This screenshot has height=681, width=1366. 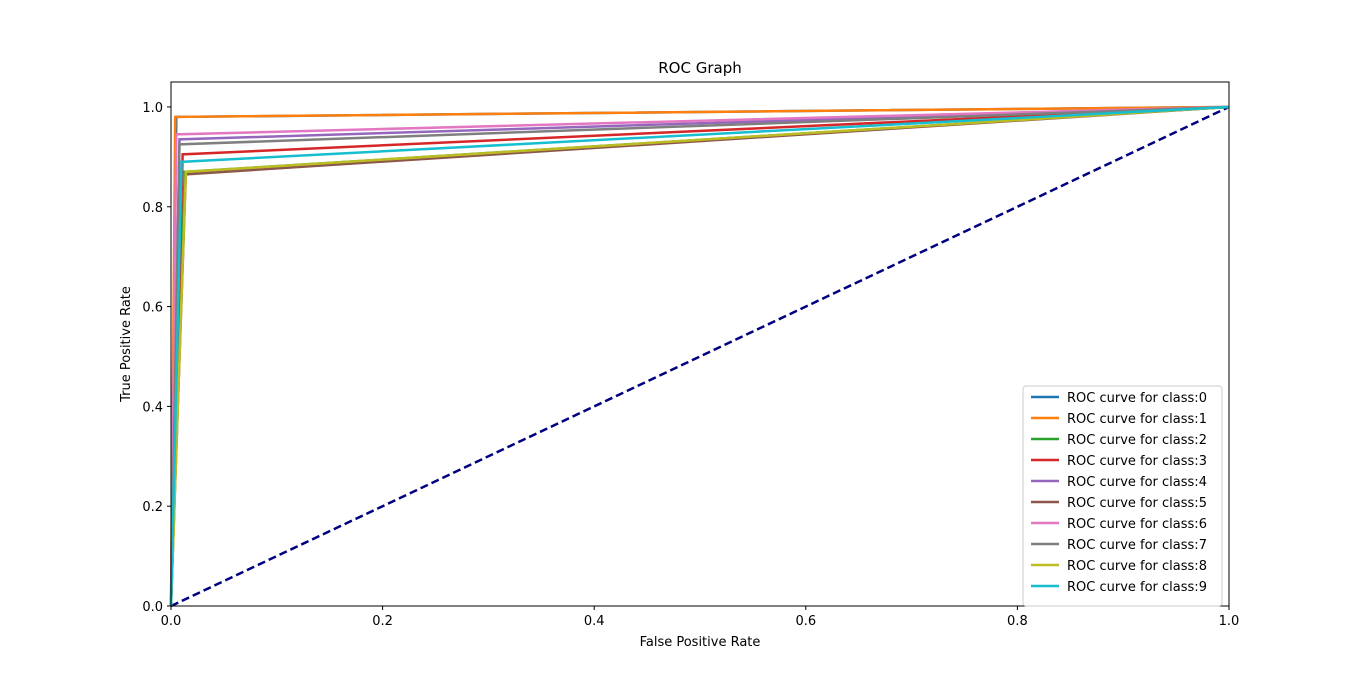 What do you see at coordinates (152, 208) in the screenshot?
I see `y-tick-label: 0.8` at bounding box center [152, 208].